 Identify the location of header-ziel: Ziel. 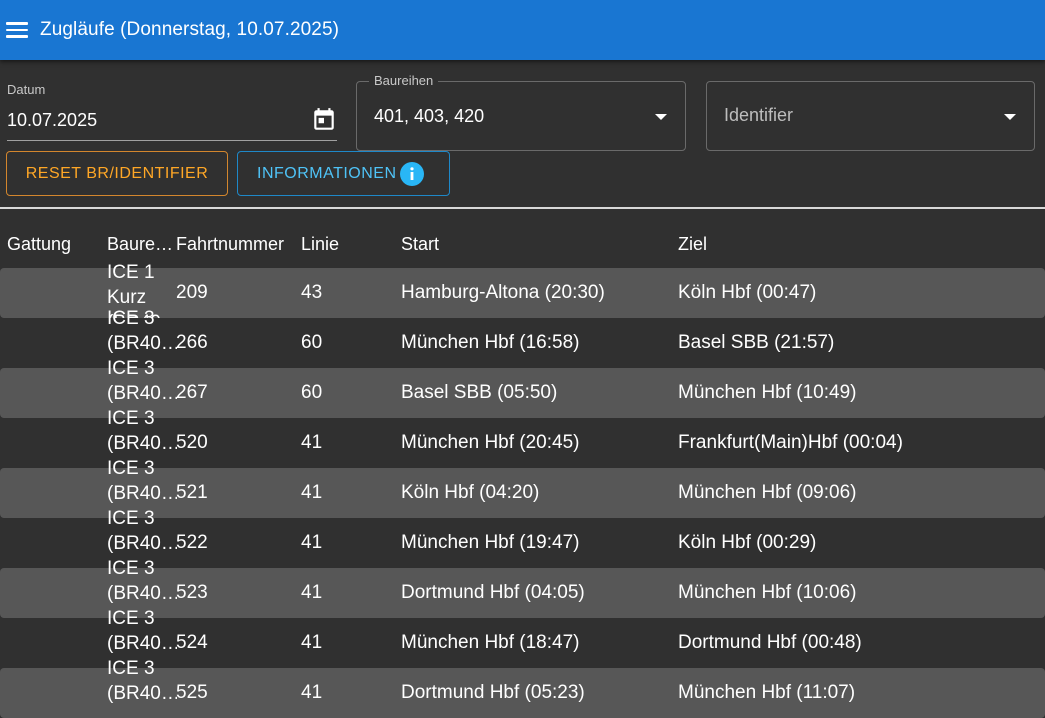
(693, 244).